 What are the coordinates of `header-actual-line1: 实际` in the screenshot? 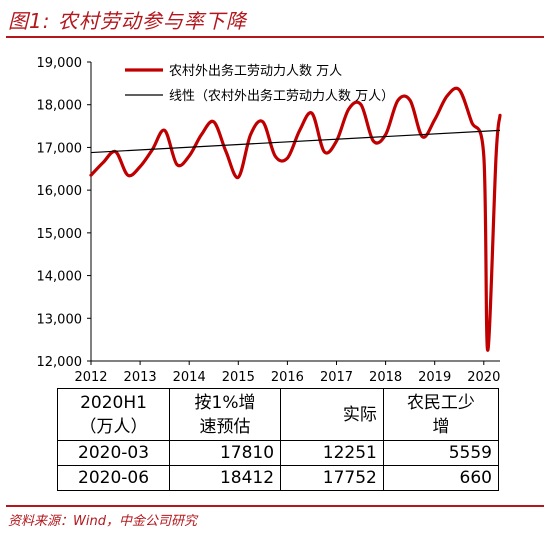 It's located at (359, 414).